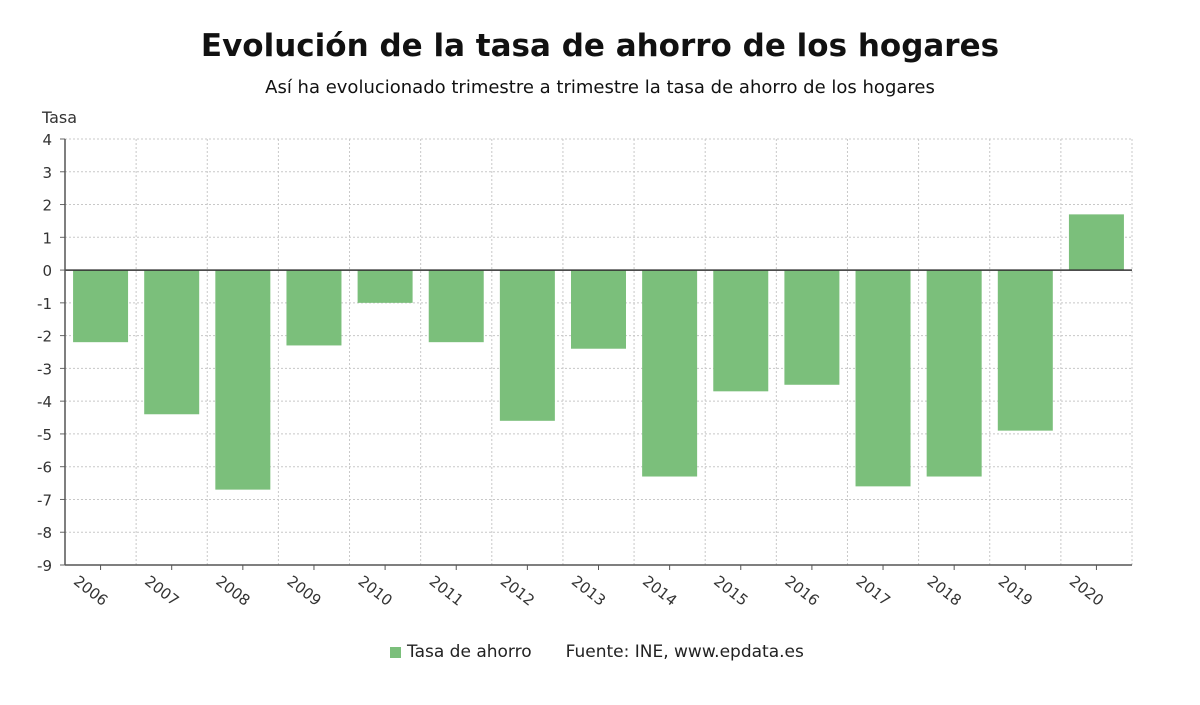 The width and height of the screenshot is (1200, 705). What do you see at coordinates (395, 652) in the screenshot?
I see `legend-swatch` at bounding box center [395, 652].